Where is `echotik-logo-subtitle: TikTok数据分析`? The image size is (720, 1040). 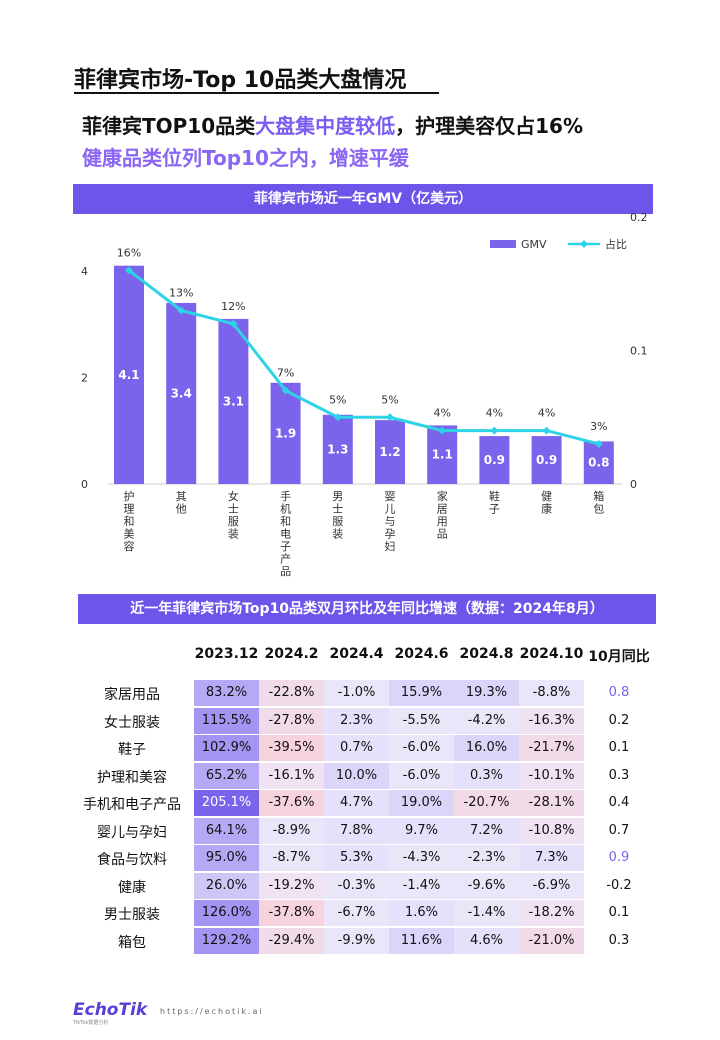
echotik-logo-subtitle: TikTok数据分析 is located at coordinates (91, 1023).